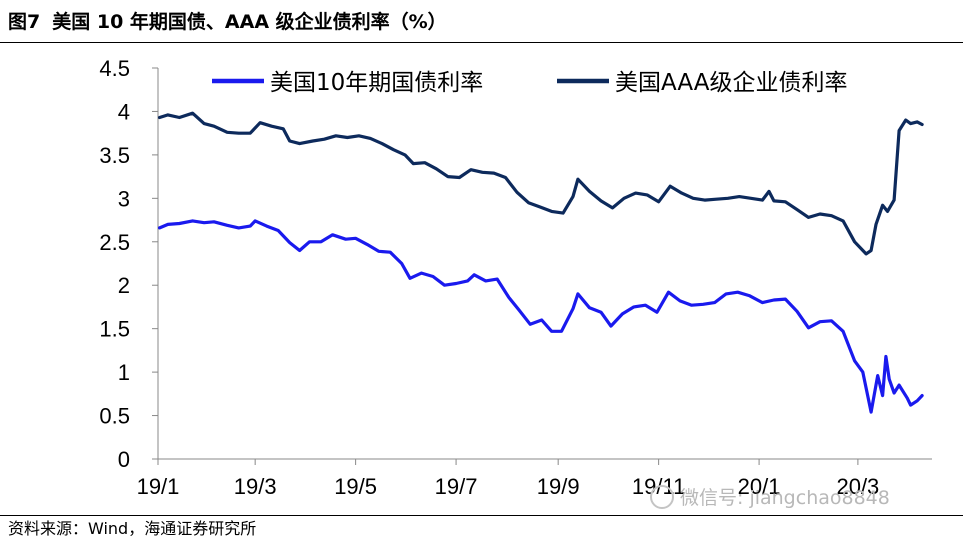  I want to click on title-divider, so click(481, 42).